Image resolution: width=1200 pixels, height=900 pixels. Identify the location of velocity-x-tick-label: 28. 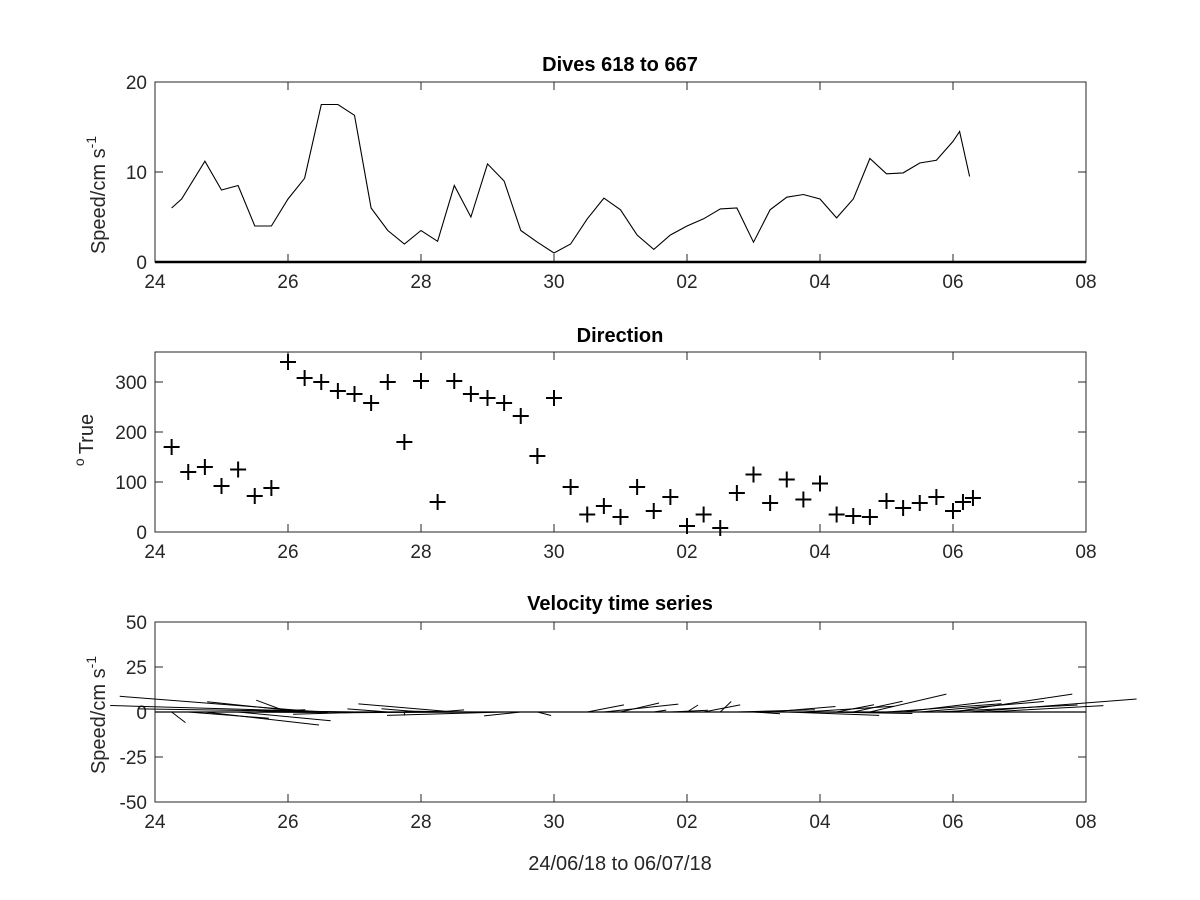
(420, 822).